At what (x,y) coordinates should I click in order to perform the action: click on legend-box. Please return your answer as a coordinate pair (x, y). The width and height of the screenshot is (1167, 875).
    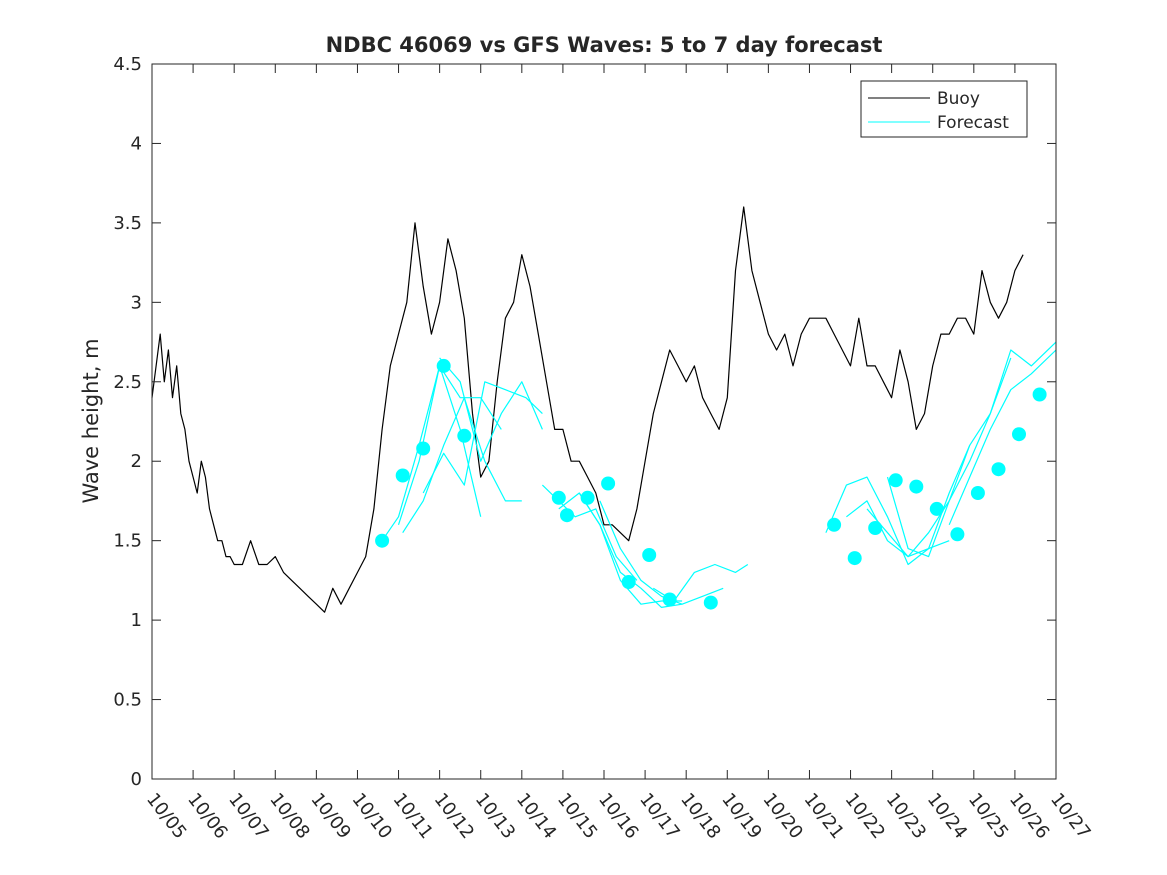
    Looking at the image, I should click on (944, 109).